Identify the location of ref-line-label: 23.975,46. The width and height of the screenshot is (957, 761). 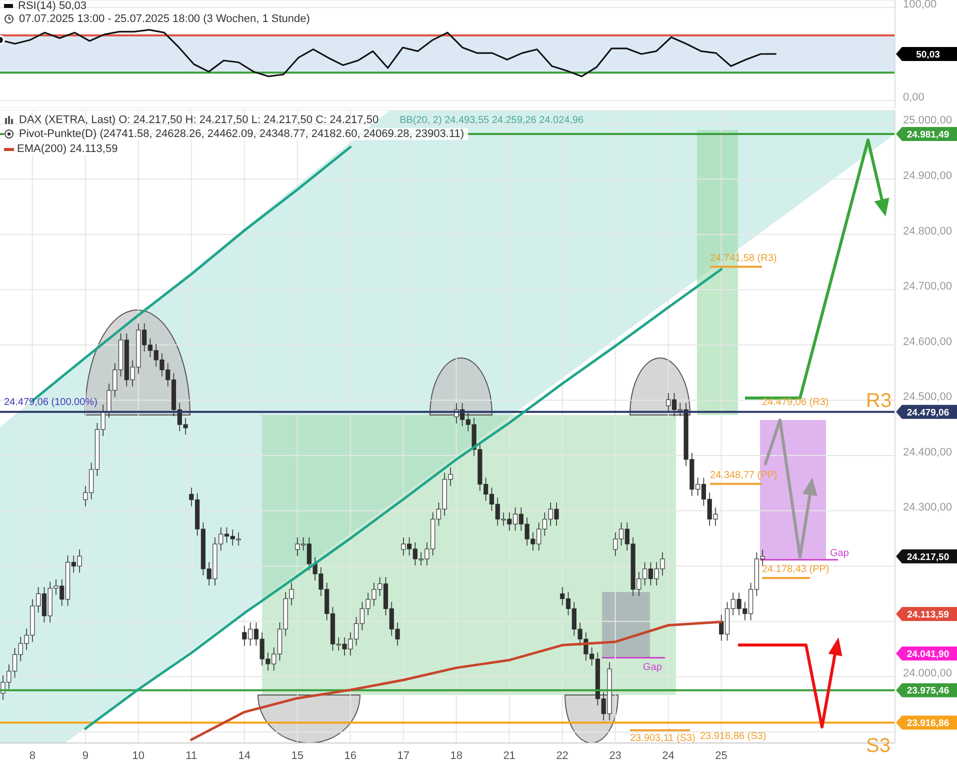
(928, 691).